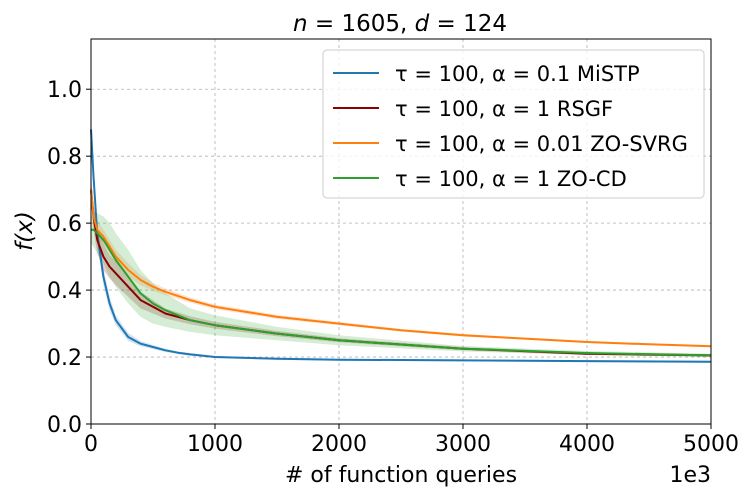  What do you see at coordinates (541, 144) in the screenshot?
I see `legend-label-2: τ = 100, α = 0.01 ZO-SVRG` at bounding box center [541, 144].